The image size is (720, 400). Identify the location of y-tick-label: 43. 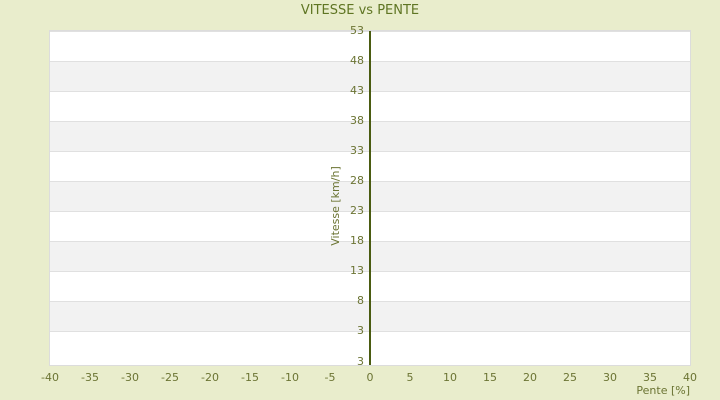
(357, 90).